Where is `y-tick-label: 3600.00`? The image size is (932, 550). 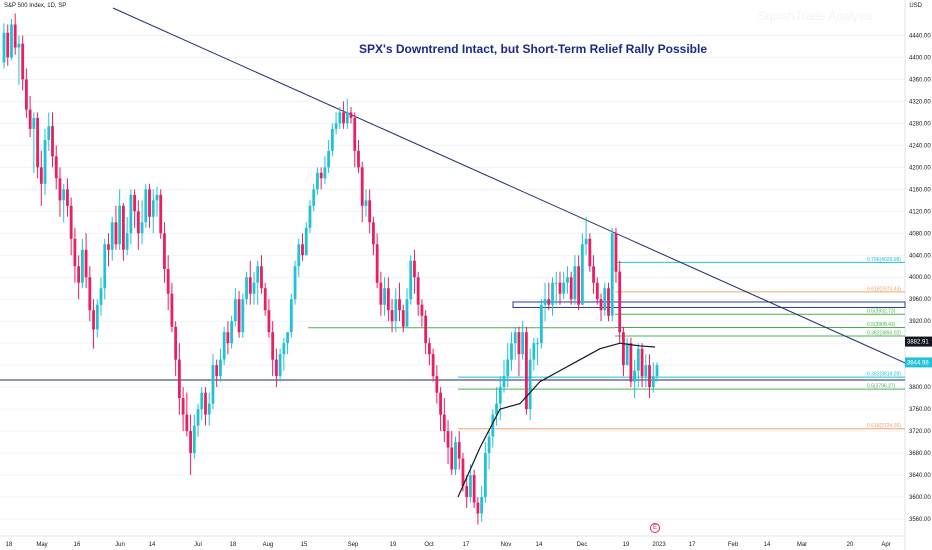 y-tick-label: 3600.00 is located at coordinates (920, 498).